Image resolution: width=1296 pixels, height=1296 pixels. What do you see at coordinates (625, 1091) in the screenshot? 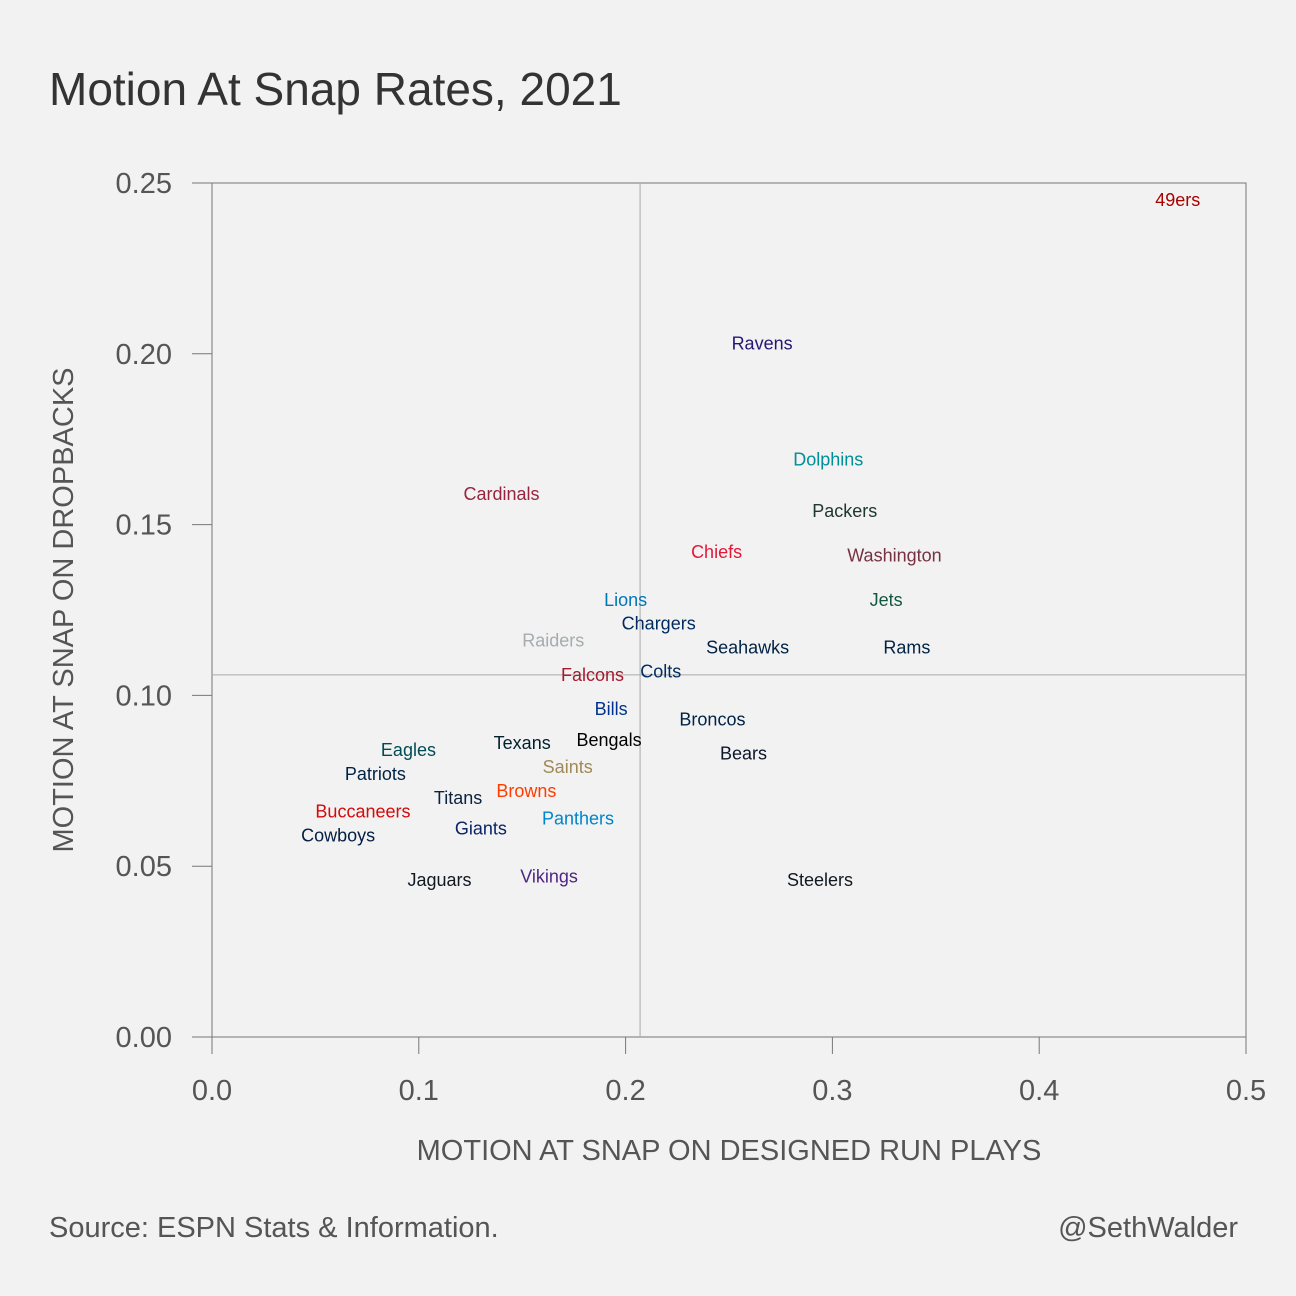
I see `x-tick-label: 0.2` at bounding box center [625, 1091].